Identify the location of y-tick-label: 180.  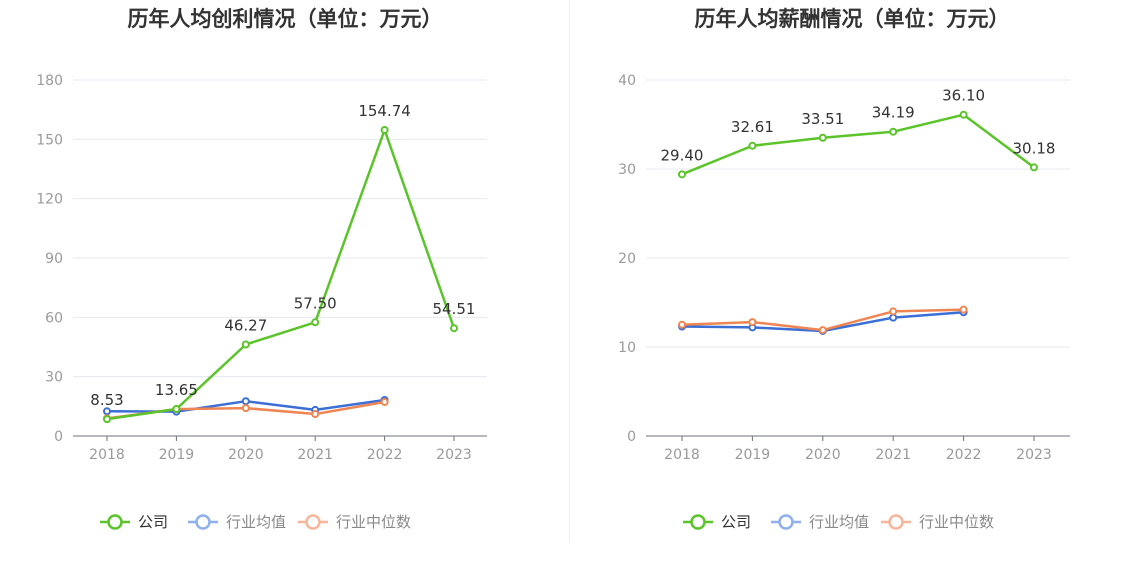
(49, 81).